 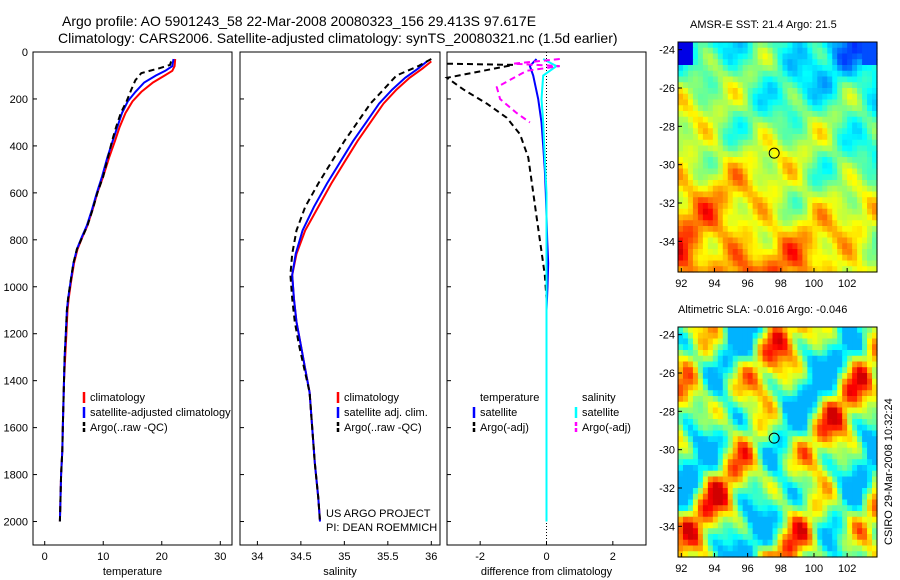 I want to click on temp-ytick-label: 1600, so click(x=16, y=429).